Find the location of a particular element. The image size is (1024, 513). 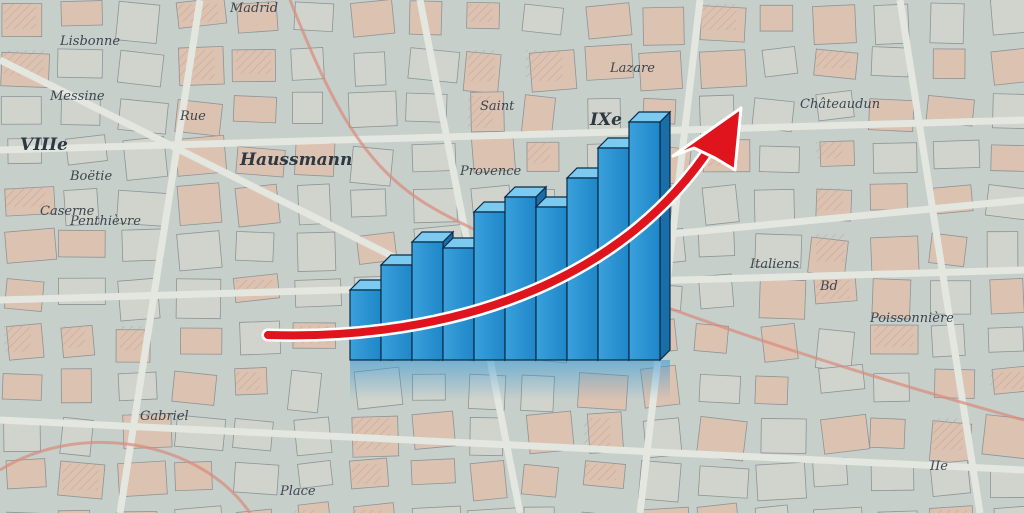

map-label: Rue is located at coordinates (192, 116).